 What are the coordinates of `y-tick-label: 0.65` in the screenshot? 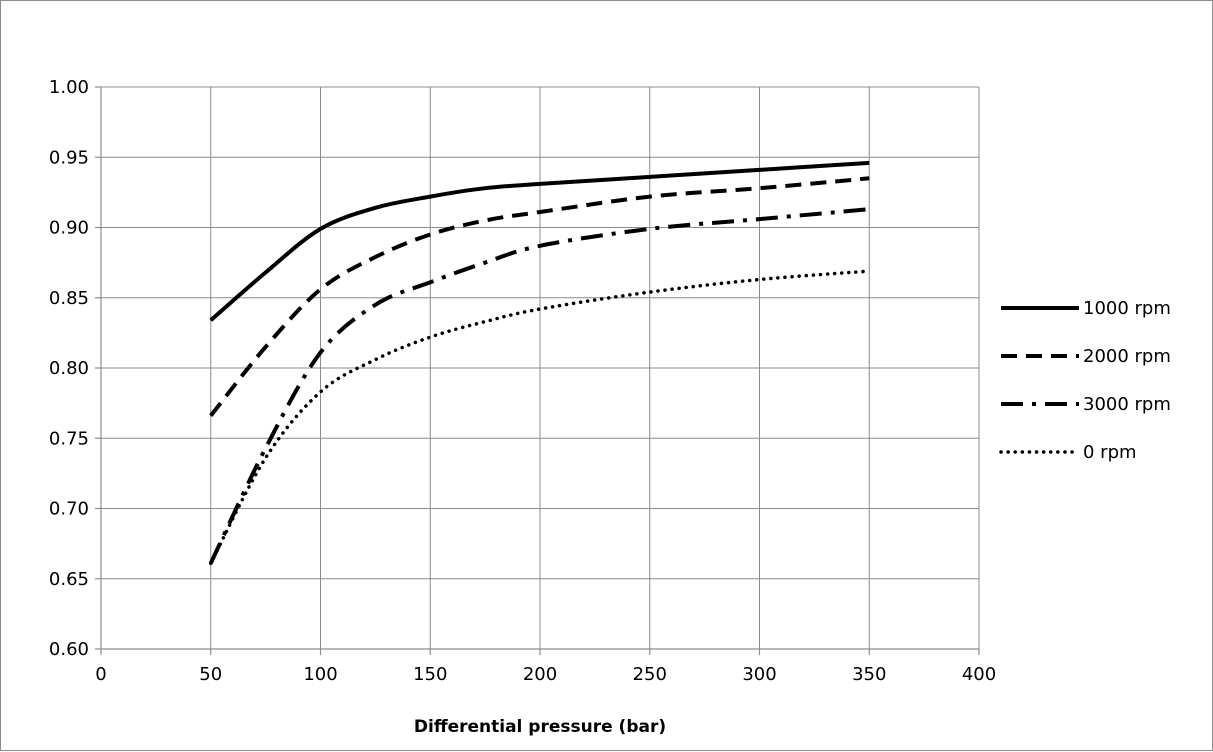 It's located at (69, 579).